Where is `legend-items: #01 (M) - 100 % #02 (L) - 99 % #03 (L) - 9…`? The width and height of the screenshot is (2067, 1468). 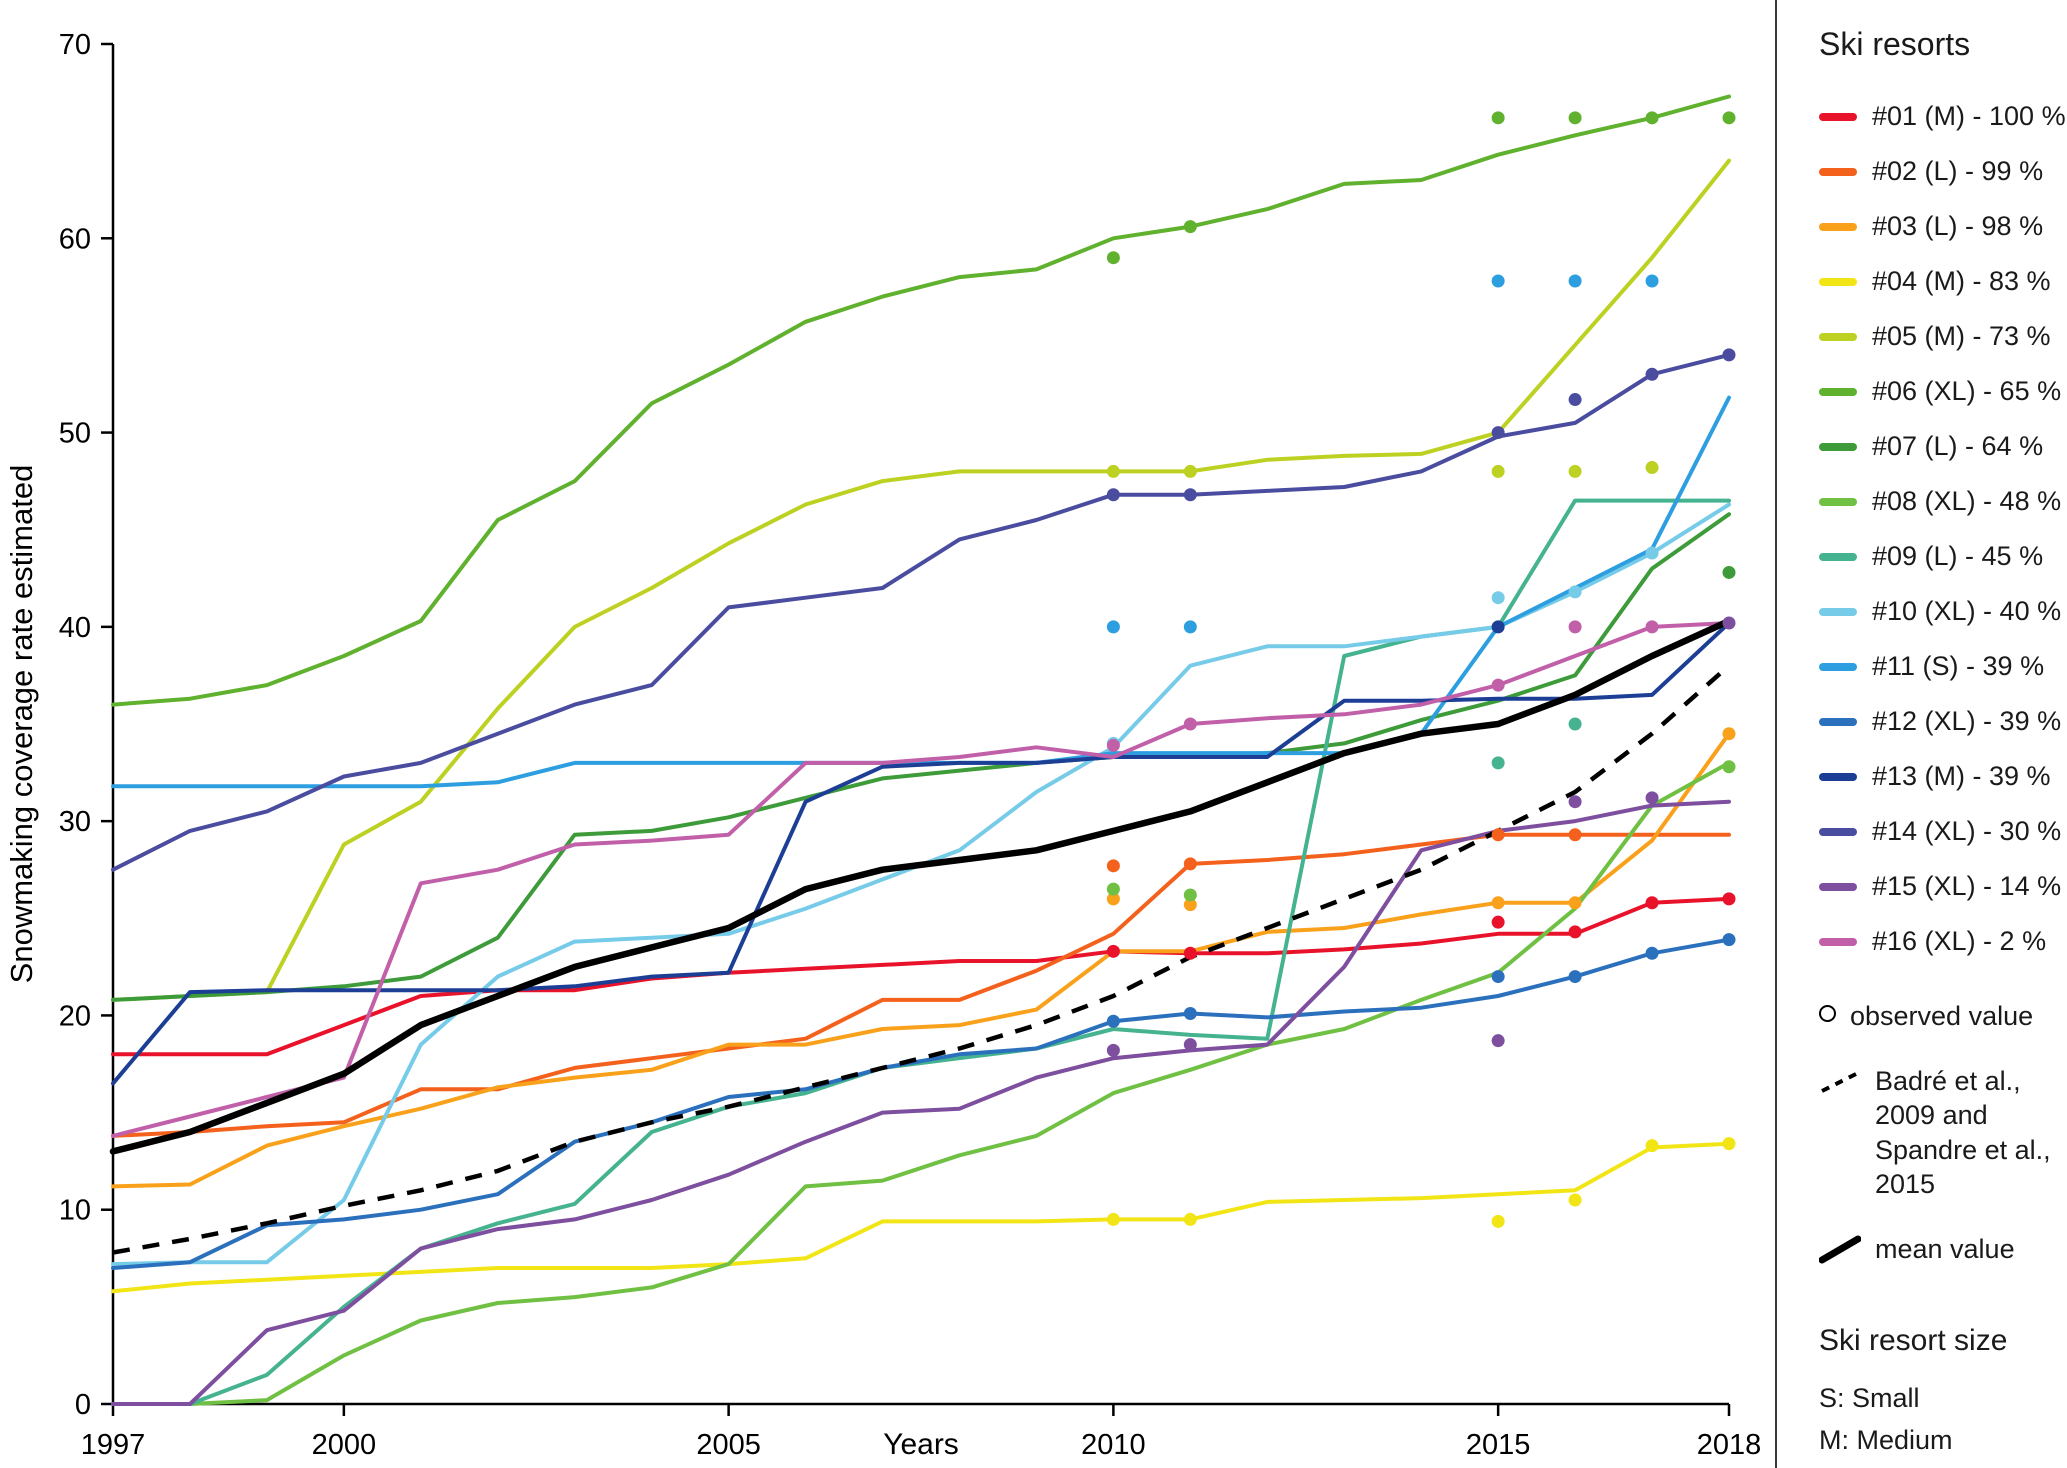 legend-items: #01 (M) - 100 % #02 (L) - 99 % #03 (L) - 9… is located at coordinates (1942, 529).